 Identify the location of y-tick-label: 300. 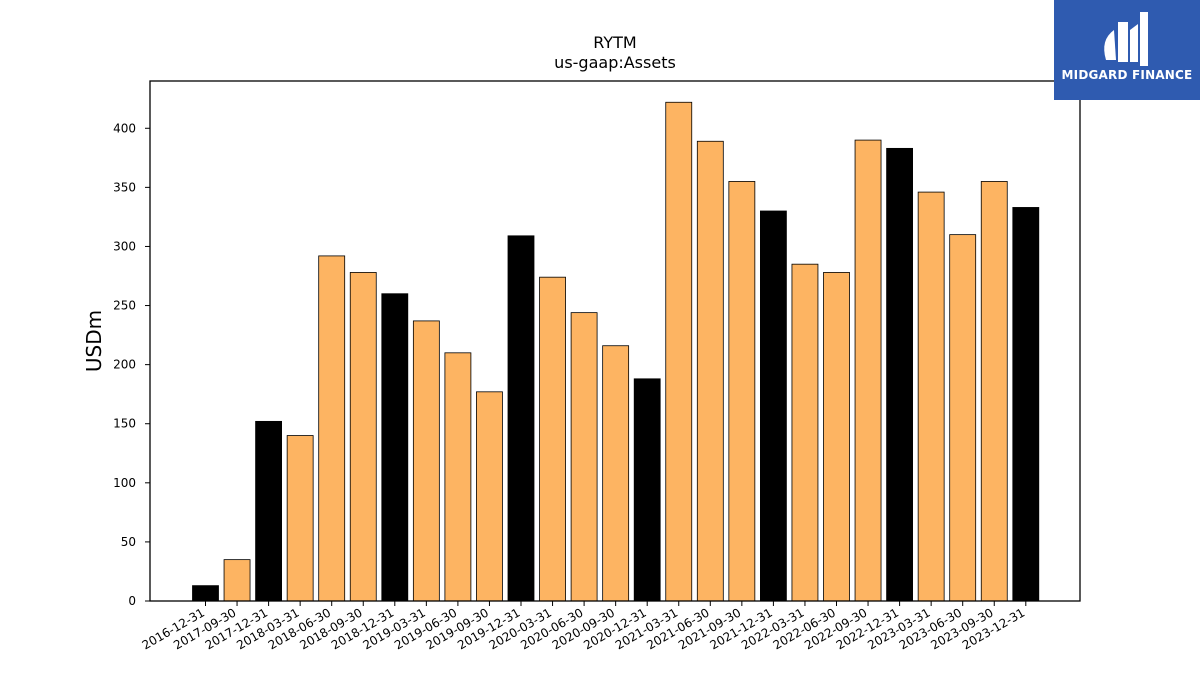
(124, 246).